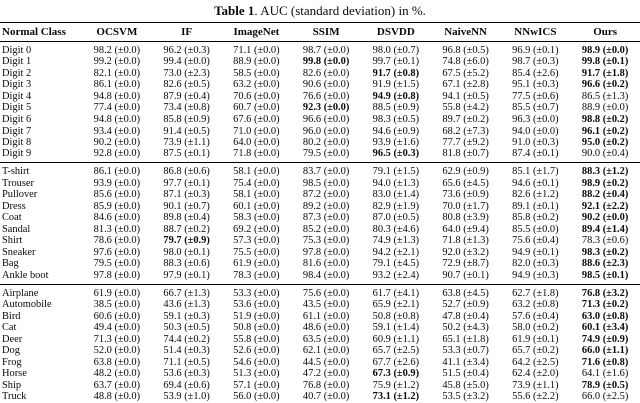  What do you see at coordinates (535, 85) in the screenshot?
I see `value-cell-nnwics: 95.1 (±0.3)` at bounding box center [535, 85].